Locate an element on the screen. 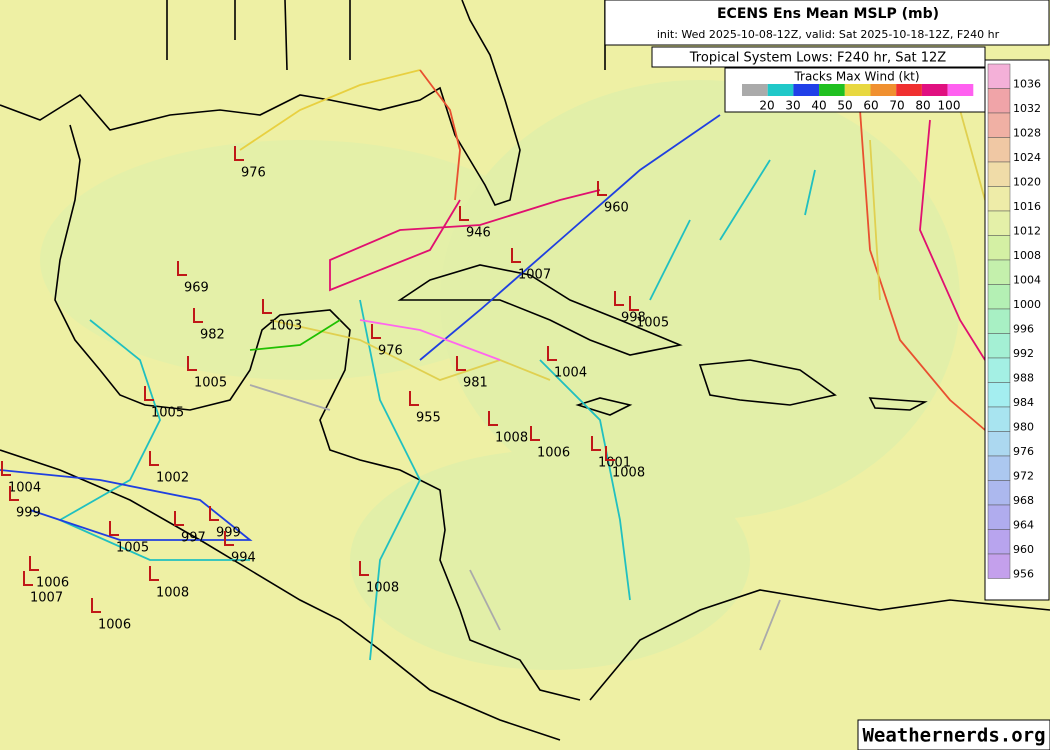  colorbar-label: 1004 is located at coordinates (1027, 279).